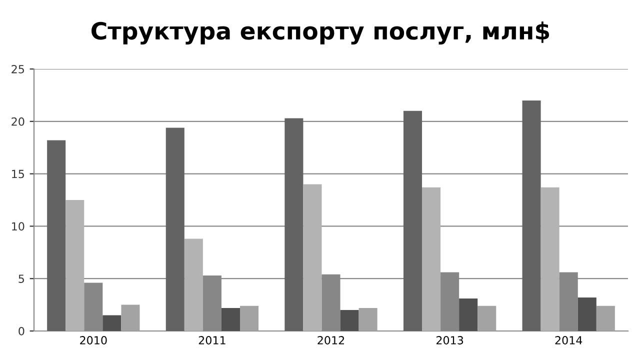 This screenshot has height=357, width=641. I want to click on x-tick-label: 2010, so click(93, 340).